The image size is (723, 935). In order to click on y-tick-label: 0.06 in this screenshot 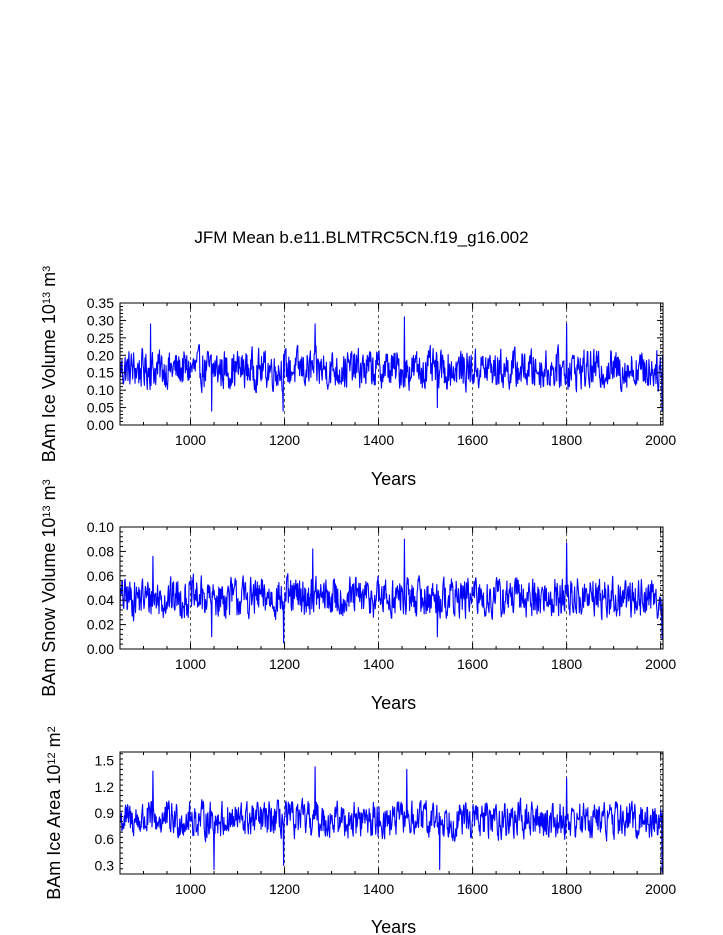, I will do `click(100, 576)`.